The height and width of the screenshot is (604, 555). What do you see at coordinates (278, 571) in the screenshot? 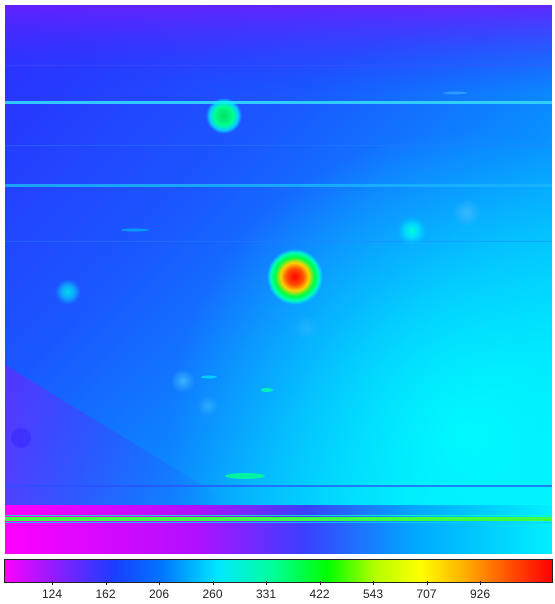
I see `colorbar` at bounding box center [278, 571].